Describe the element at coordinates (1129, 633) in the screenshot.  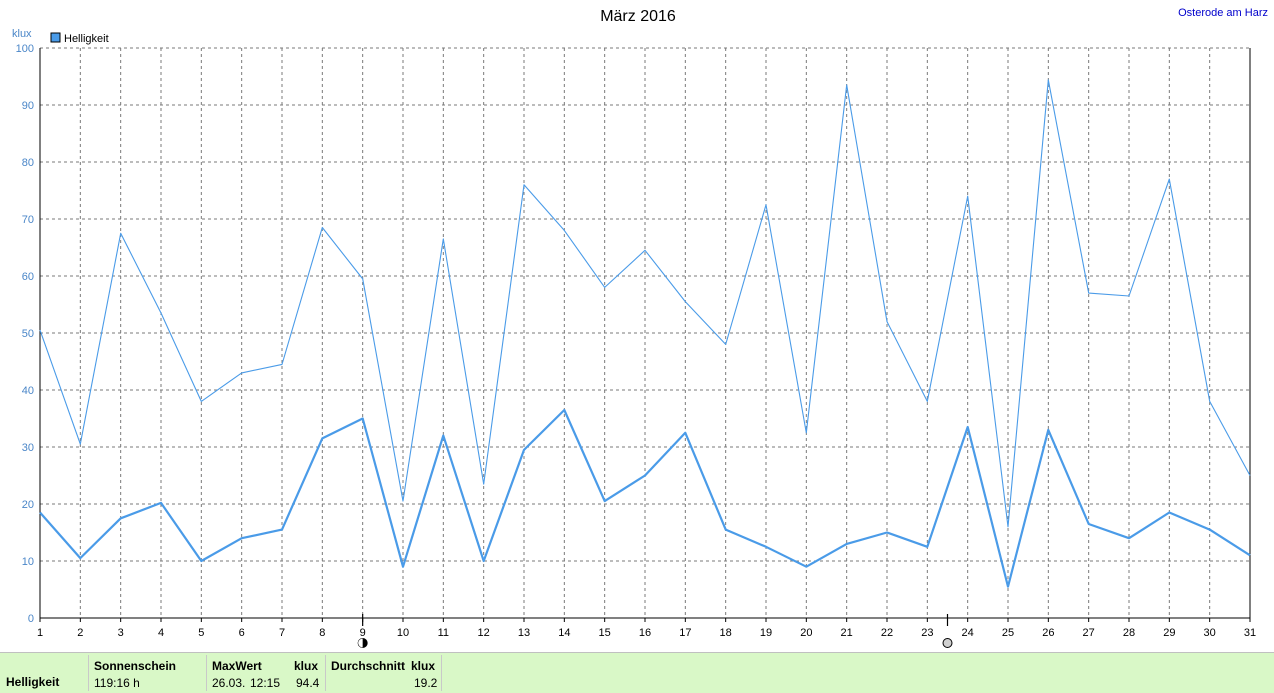
I see `x-tick-label: 28` at that location.